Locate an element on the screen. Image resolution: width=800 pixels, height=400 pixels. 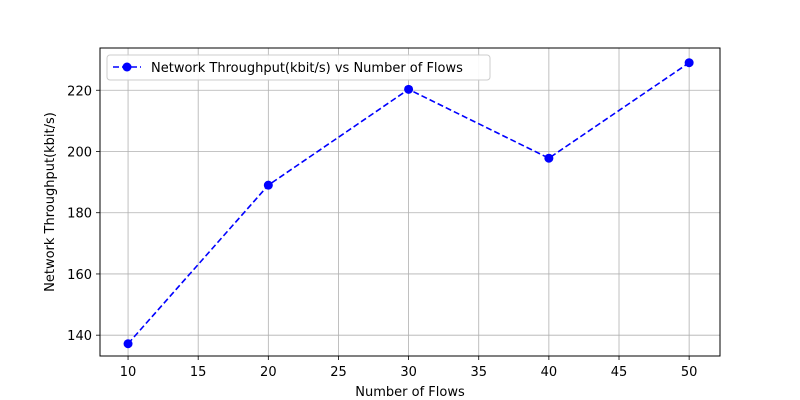
x-tick-label: 20 is located at coordinates (268, 372).